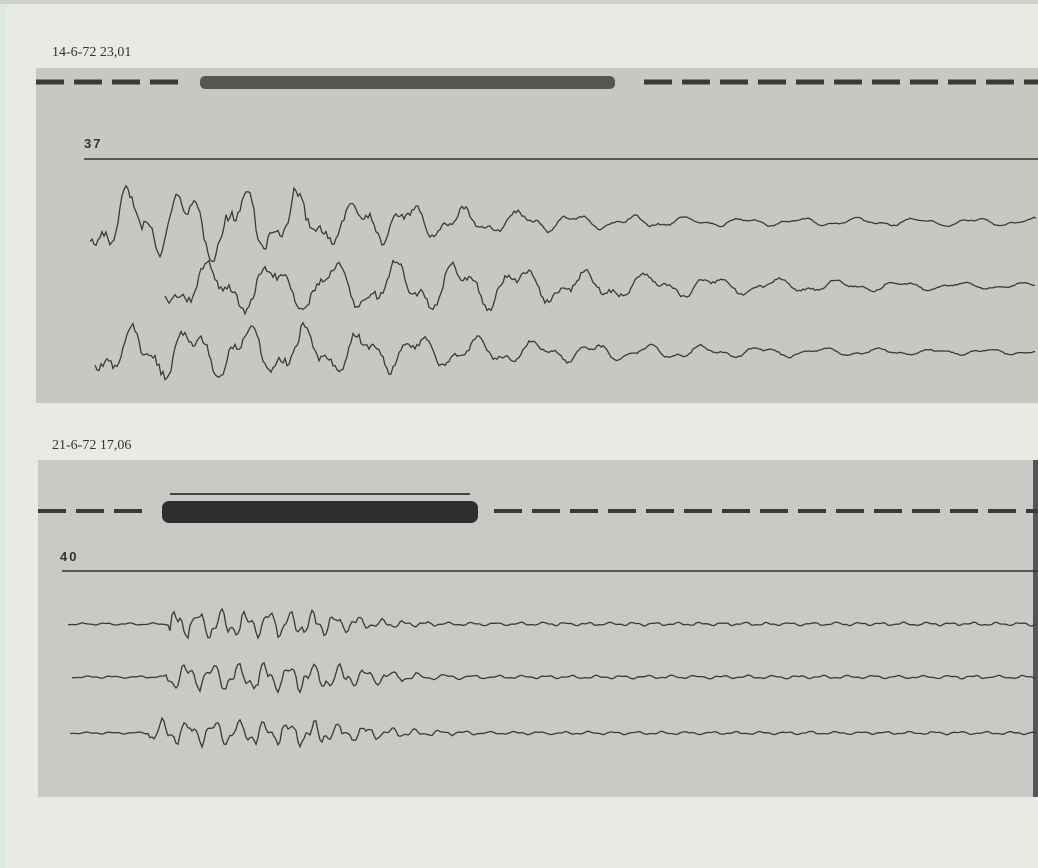  Describe the element at coordinates (69, 556) in the screenshot. I see `station-label: 40` at that location.